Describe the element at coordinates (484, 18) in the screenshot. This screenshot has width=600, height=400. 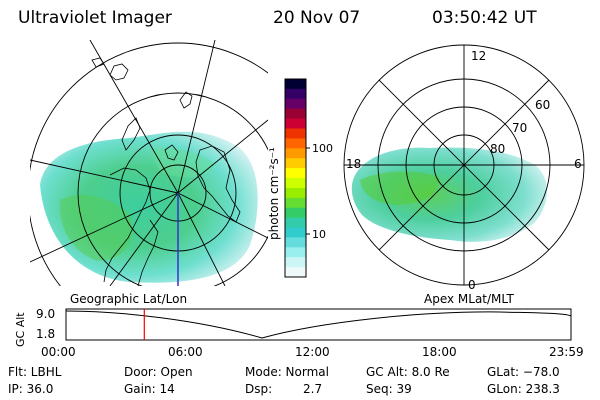
I see `time-label: 03:50:42 UT` at that location.